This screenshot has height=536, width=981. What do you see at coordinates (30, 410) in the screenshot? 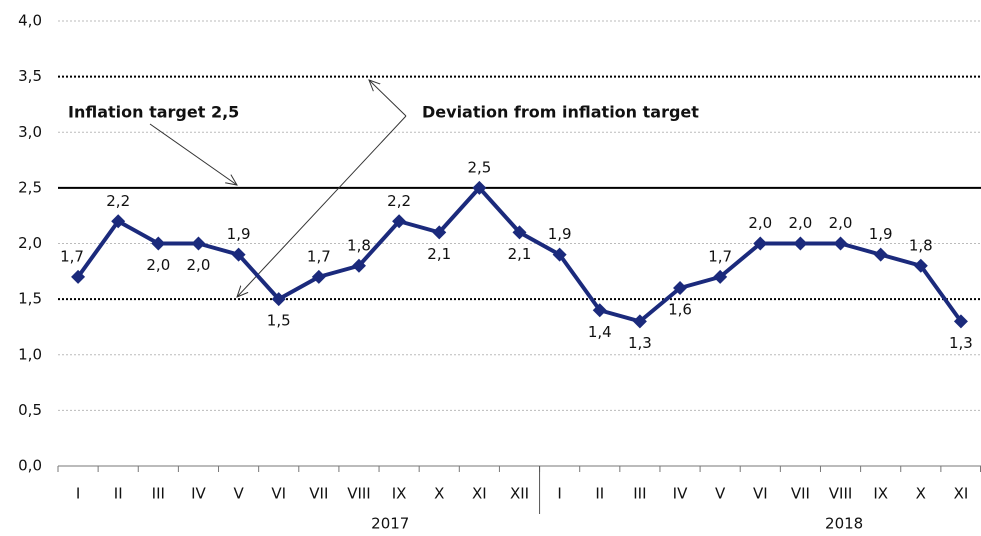
I see `y-tick-label: 0,5` at bounding box center [30, 410].